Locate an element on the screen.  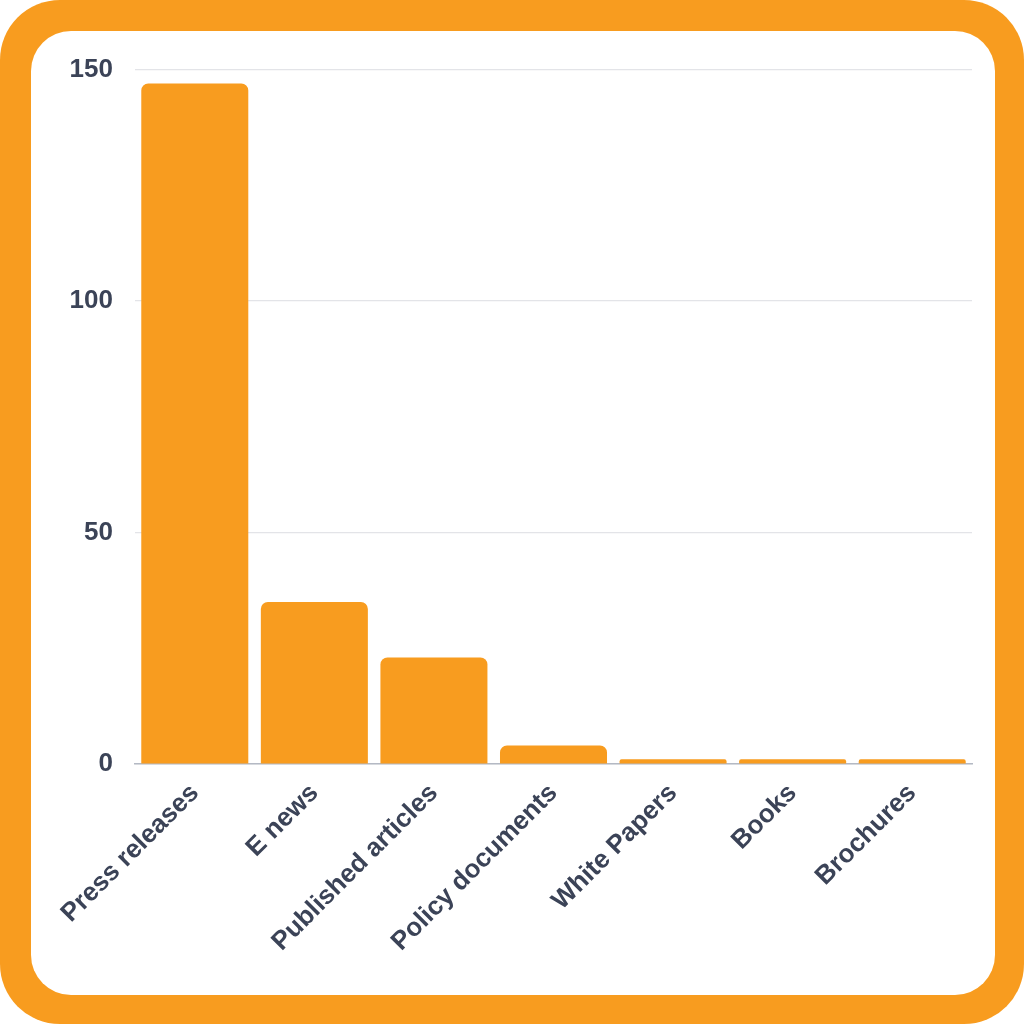
y-tick-label: 50 is located at coordinates (98, 530).